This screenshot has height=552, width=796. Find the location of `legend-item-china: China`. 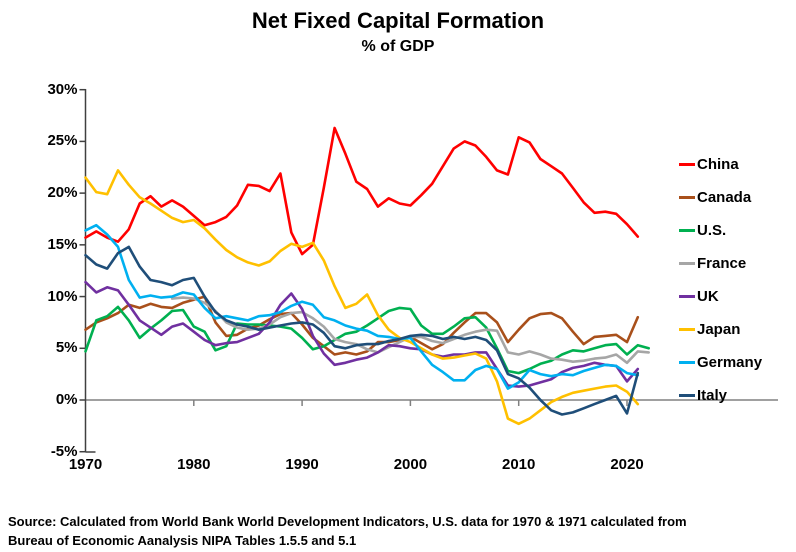

legend-item-china: China is located at coordinates (720, 164).